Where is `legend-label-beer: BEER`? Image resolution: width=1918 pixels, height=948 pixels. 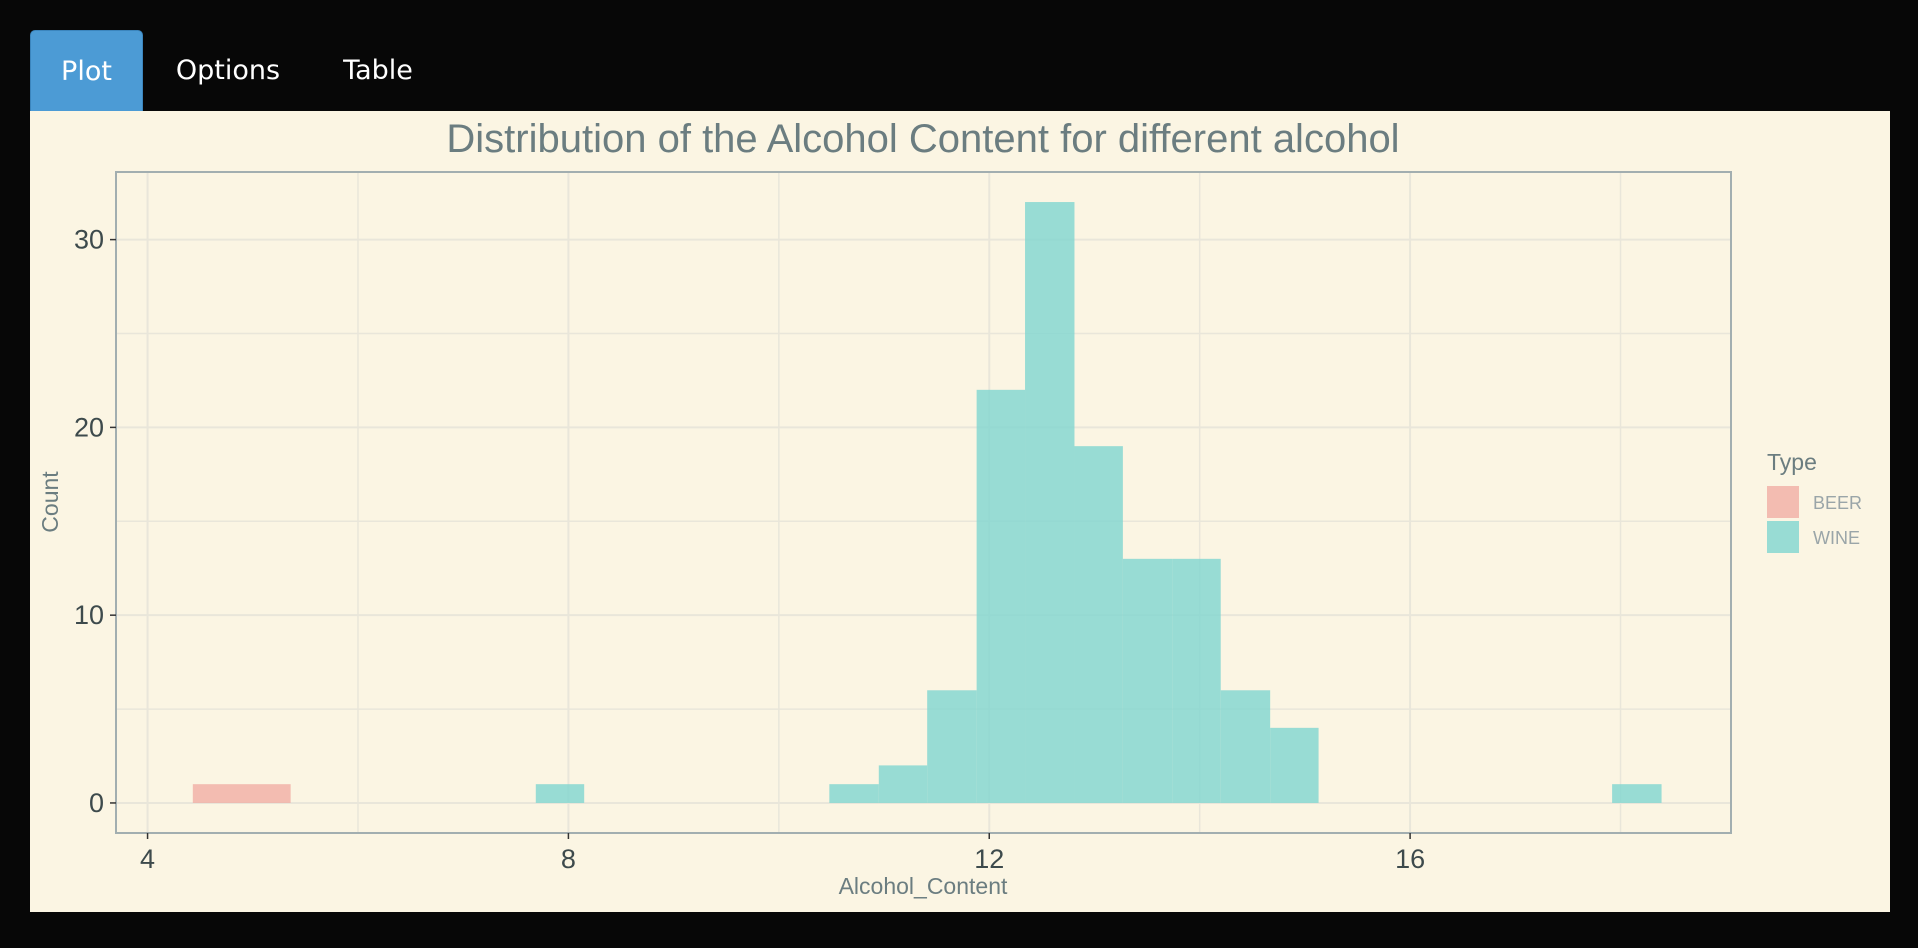 legend-label-beer: BEER is located at coordinates (1837, 503).